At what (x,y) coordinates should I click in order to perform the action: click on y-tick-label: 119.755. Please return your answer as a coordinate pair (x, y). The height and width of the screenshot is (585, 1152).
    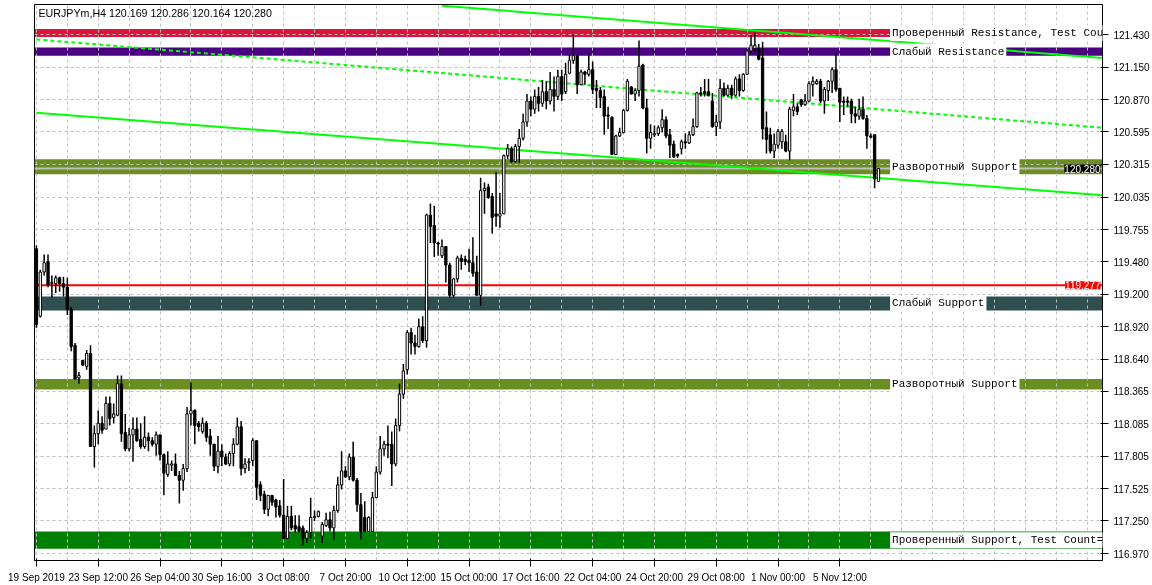
    Looking at the image, I should click on (1131, 230).